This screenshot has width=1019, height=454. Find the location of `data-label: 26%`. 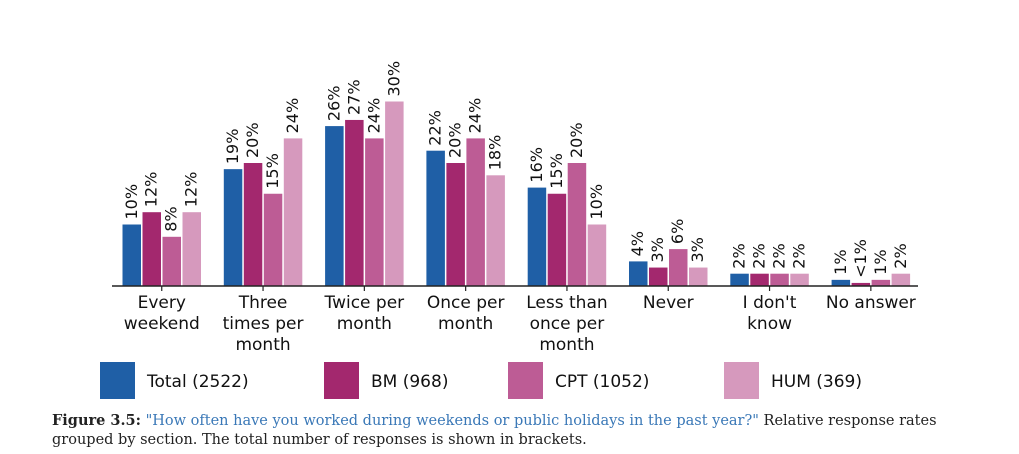

data-label: 26% is located at coordinates (333, 104).